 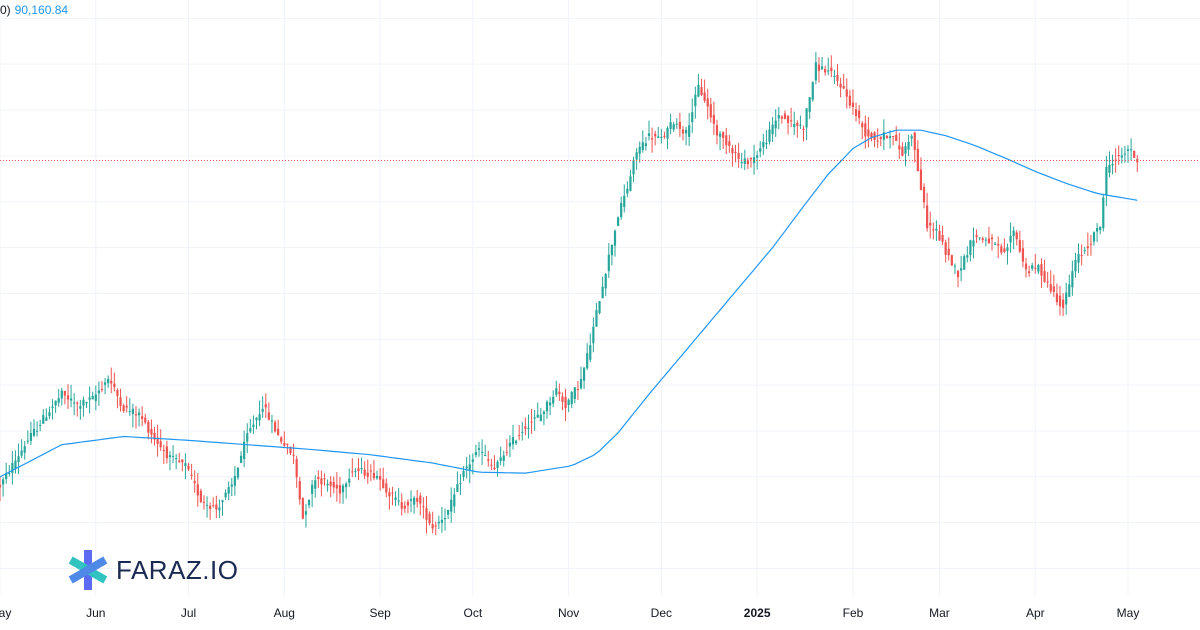 I want to click on x-axis-label: Nov, so click(x=568, y=613).